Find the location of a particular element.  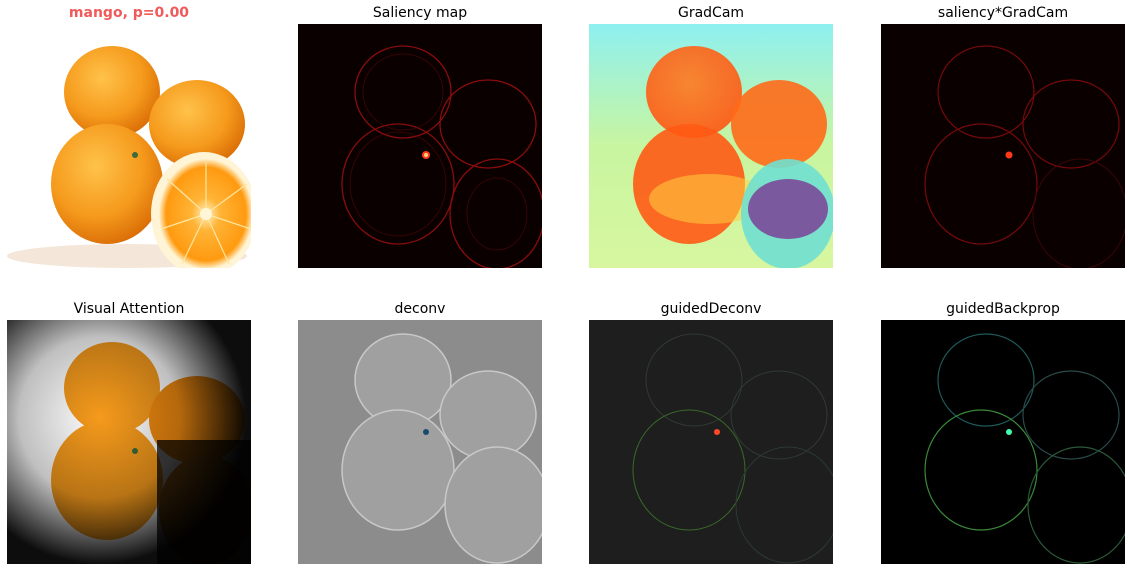

panel-title: GradCam is located at coordinates (711, 13).